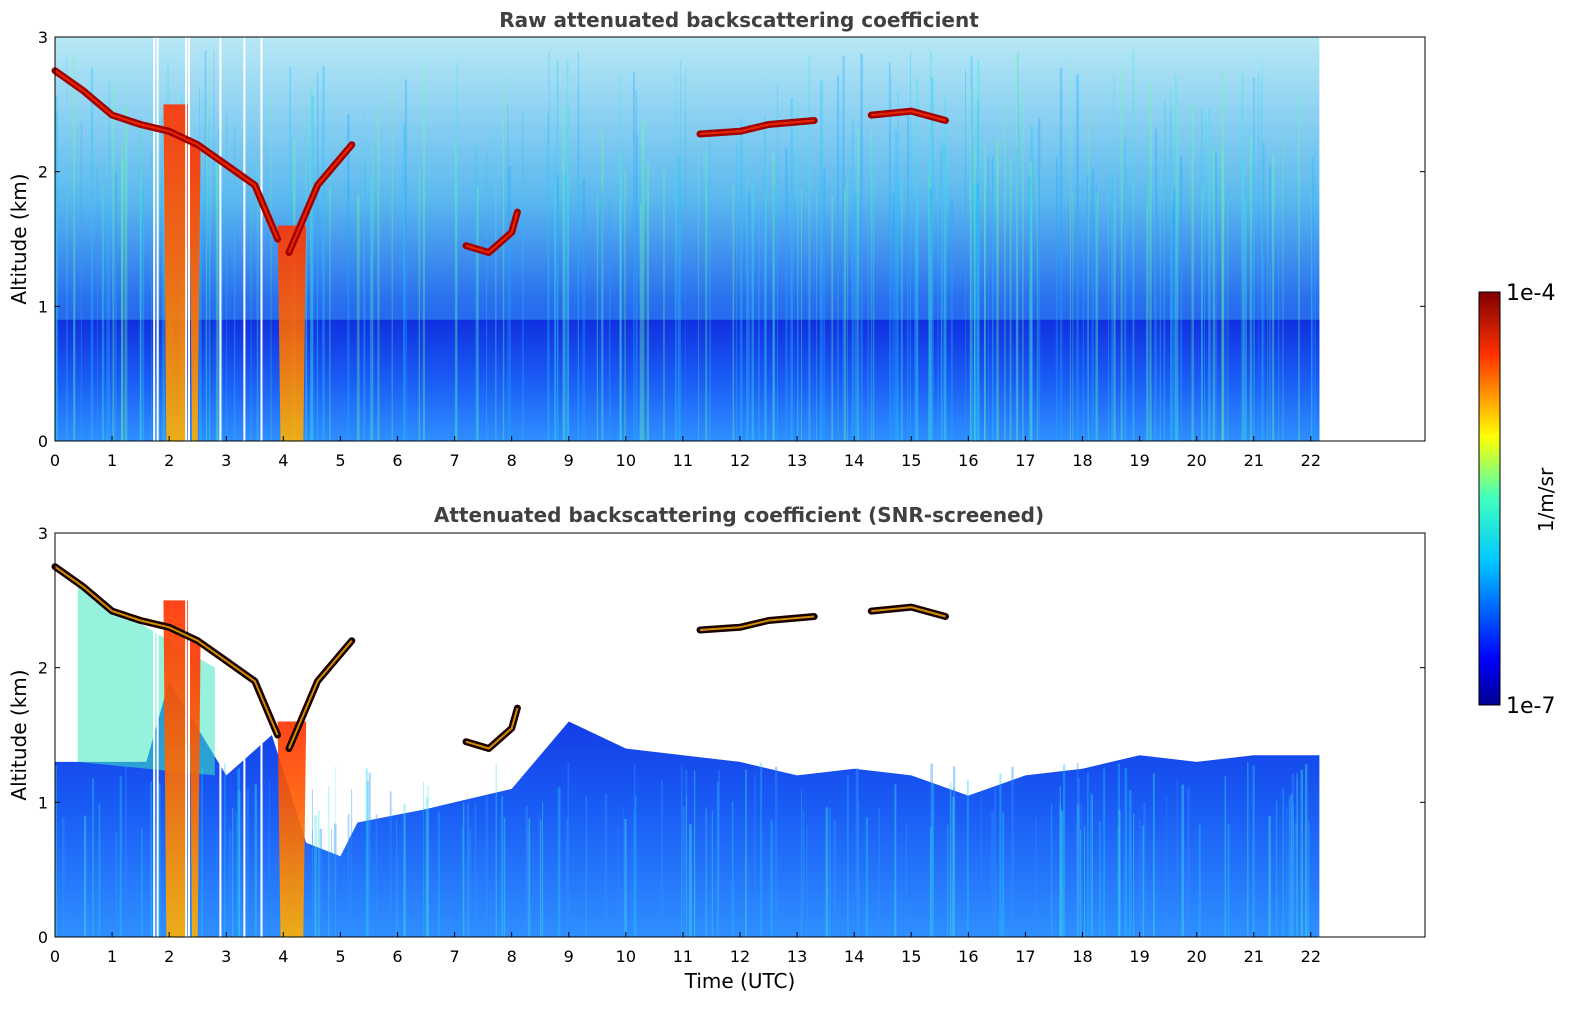 The image size is (1595, 1020). What do you see at coordinates (1082, 956) in the screenshot?
I see `x-tick-label: 18` at bounding box center [1082, 956].